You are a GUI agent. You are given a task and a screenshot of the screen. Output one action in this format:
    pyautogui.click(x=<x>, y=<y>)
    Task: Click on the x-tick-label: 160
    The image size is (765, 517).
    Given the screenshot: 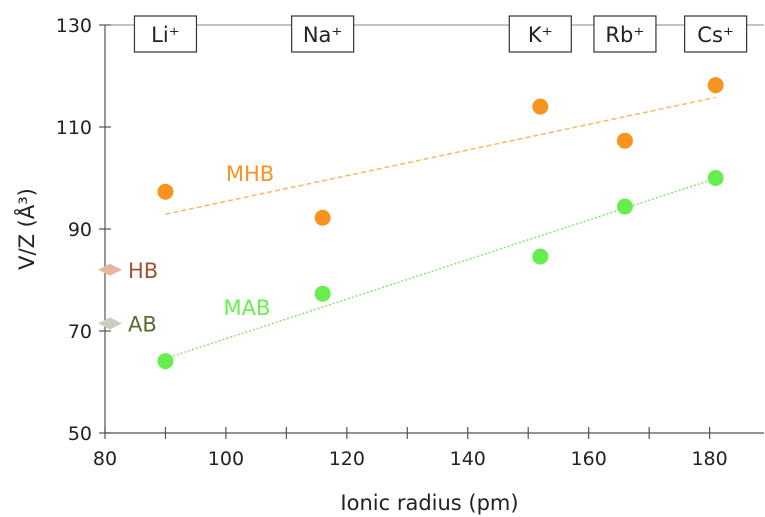 What is the action you would take?
    pyautogui.click(x=589, y=459)
    